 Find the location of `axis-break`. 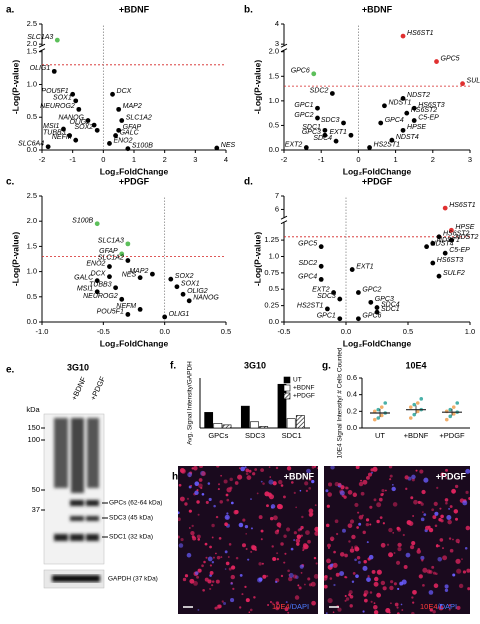

axis-break is located at coordinates (284, 217).